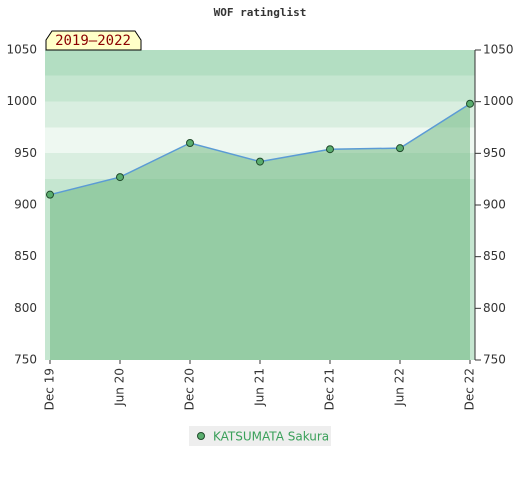 The height and width of the screenshot is (480, 520). What do you see at coordinates (25, 308) in the screenshot?
I see `y-tick-label: 800` at bounding box center [25, 308].